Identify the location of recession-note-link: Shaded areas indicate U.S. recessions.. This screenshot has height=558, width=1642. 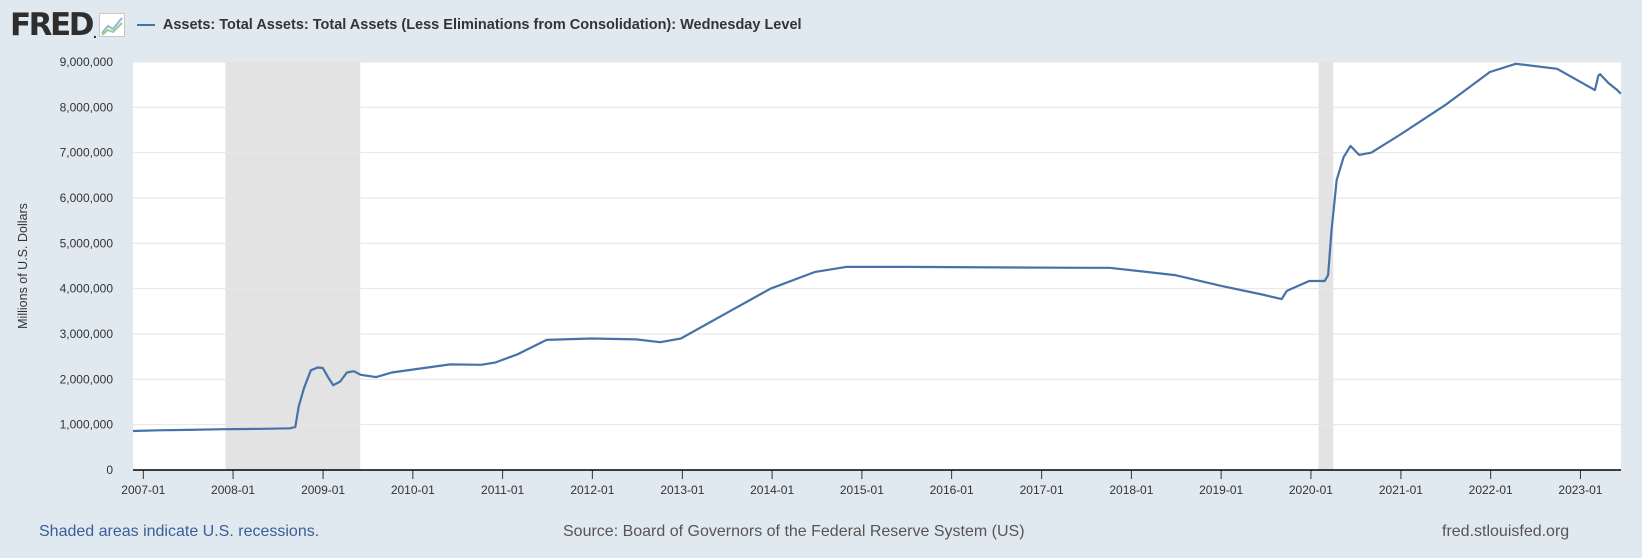
(179, 531).